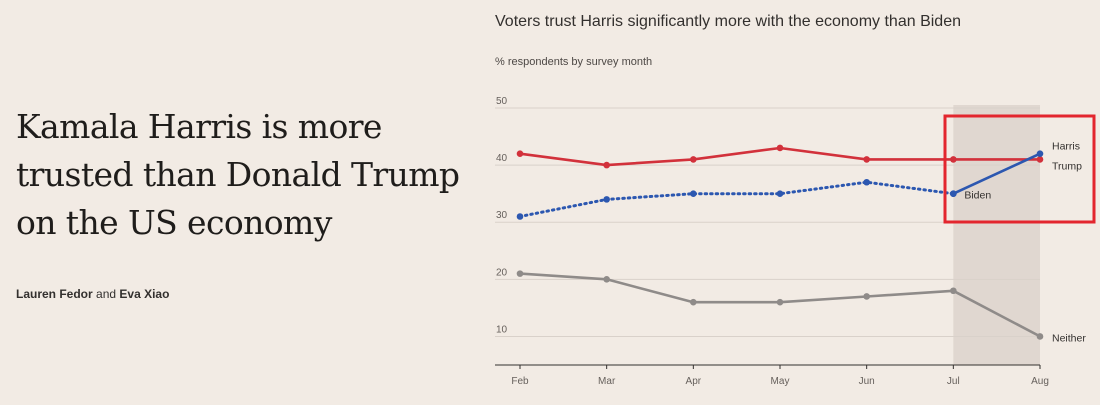 This screenshot has width=1100, height=405. Describe the element at coordinates (502, 272) in the screenshot. I see `y-tick-label: 20` at that location.